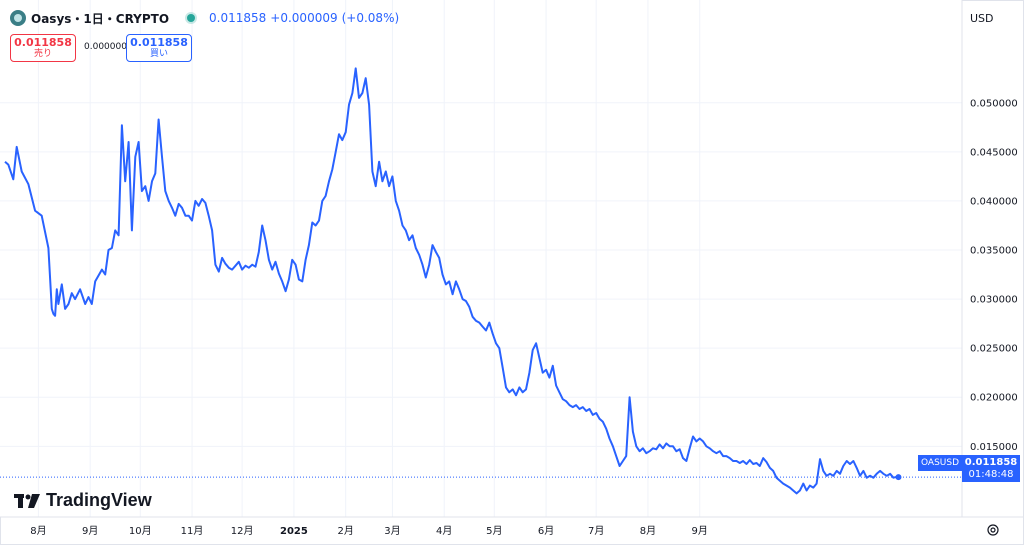  Describe the element at coordinates (991, 462) in the screenshot. I see `last-price-label-value: 0.011858` at that location.